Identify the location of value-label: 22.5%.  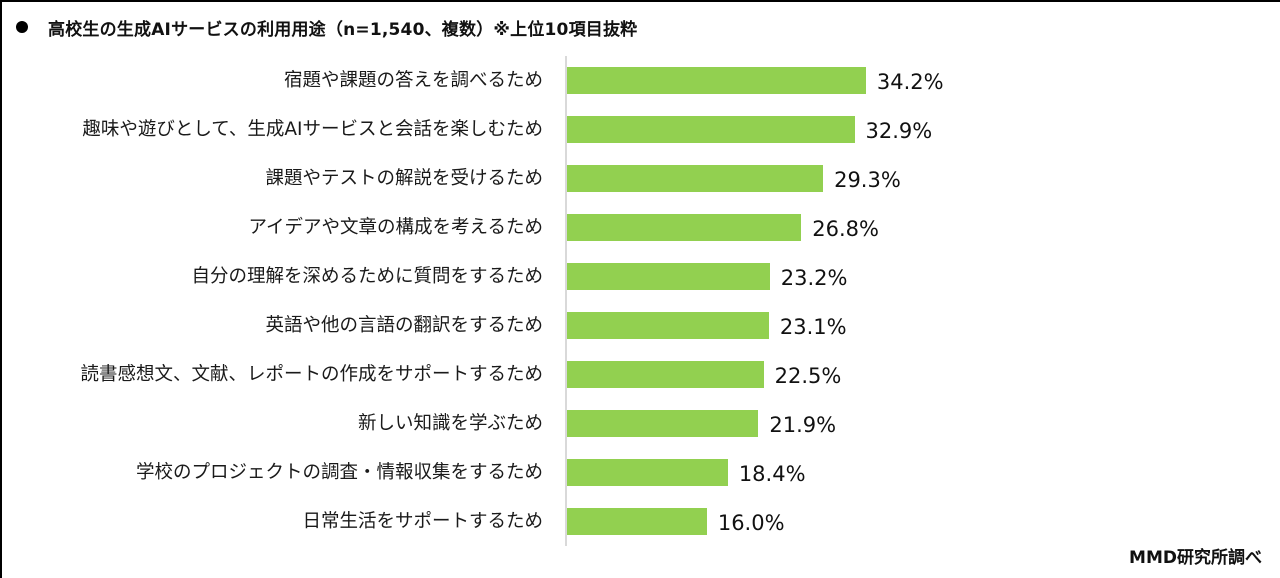
(808, 376).